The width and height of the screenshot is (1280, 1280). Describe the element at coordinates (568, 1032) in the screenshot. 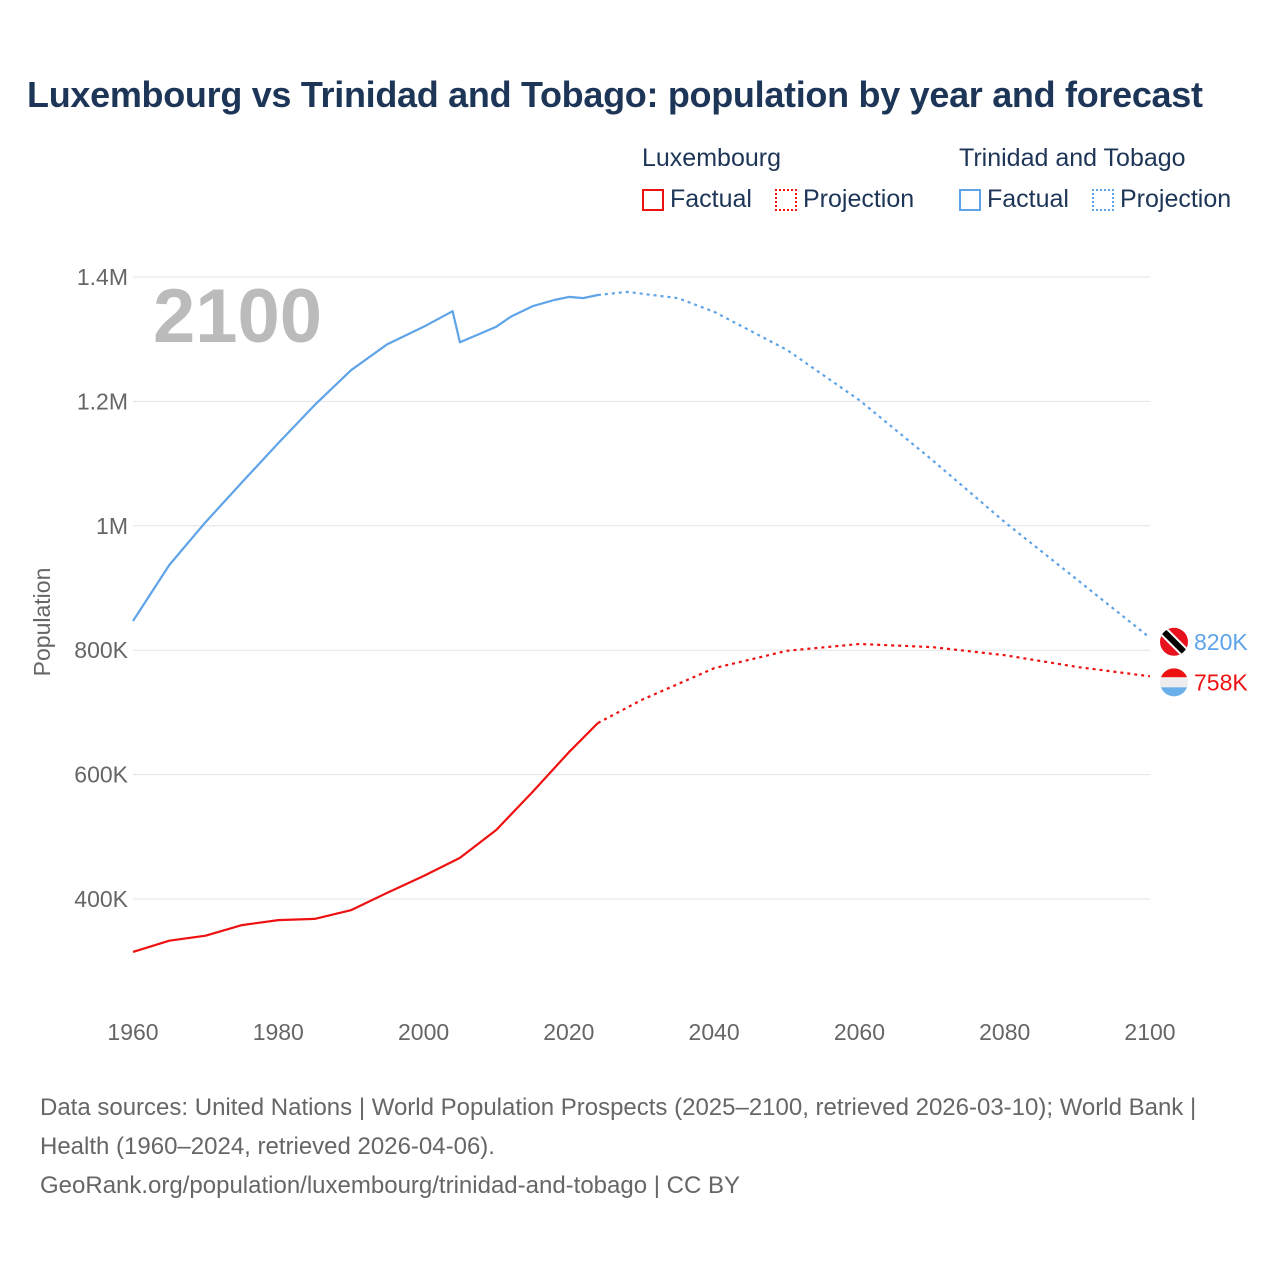

I see `x-tick-label: 2020` at that location.